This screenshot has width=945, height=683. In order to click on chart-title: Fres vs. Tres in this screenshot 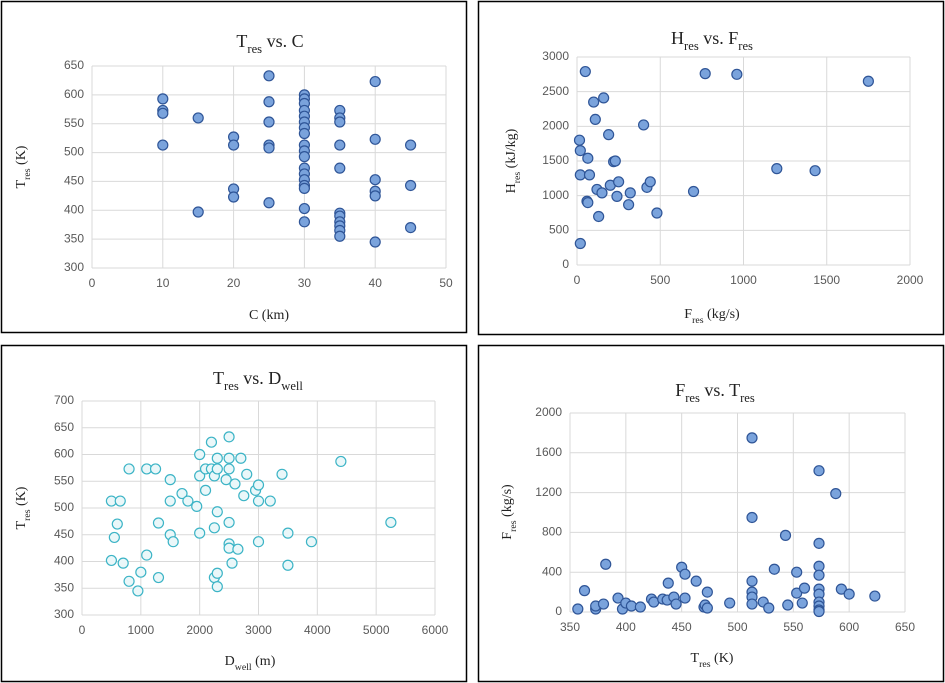, I will do `click(715, 392)`.